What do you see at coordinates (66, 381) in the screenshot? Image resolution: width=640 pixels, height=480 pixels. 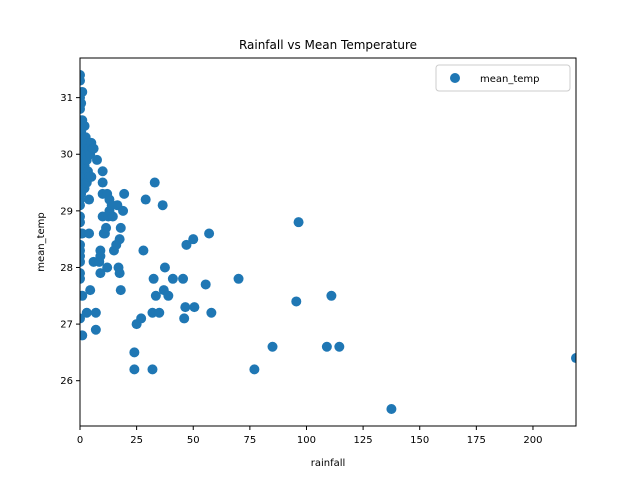 I see `y-tick-label: 26` at bounding box center [66, 381].